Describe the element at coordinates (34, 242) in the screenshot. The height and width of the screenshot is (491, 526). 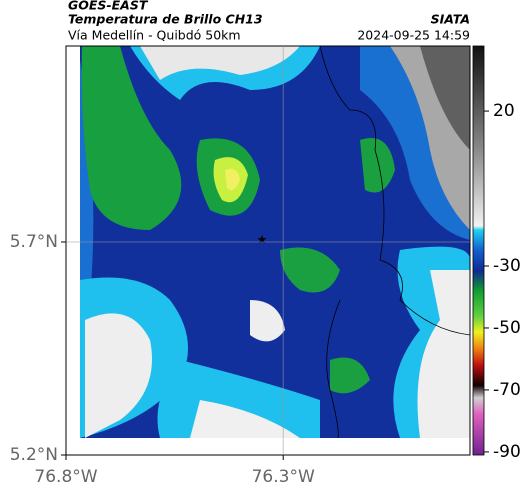
I see `lat-label: 5.7°N` at that location.